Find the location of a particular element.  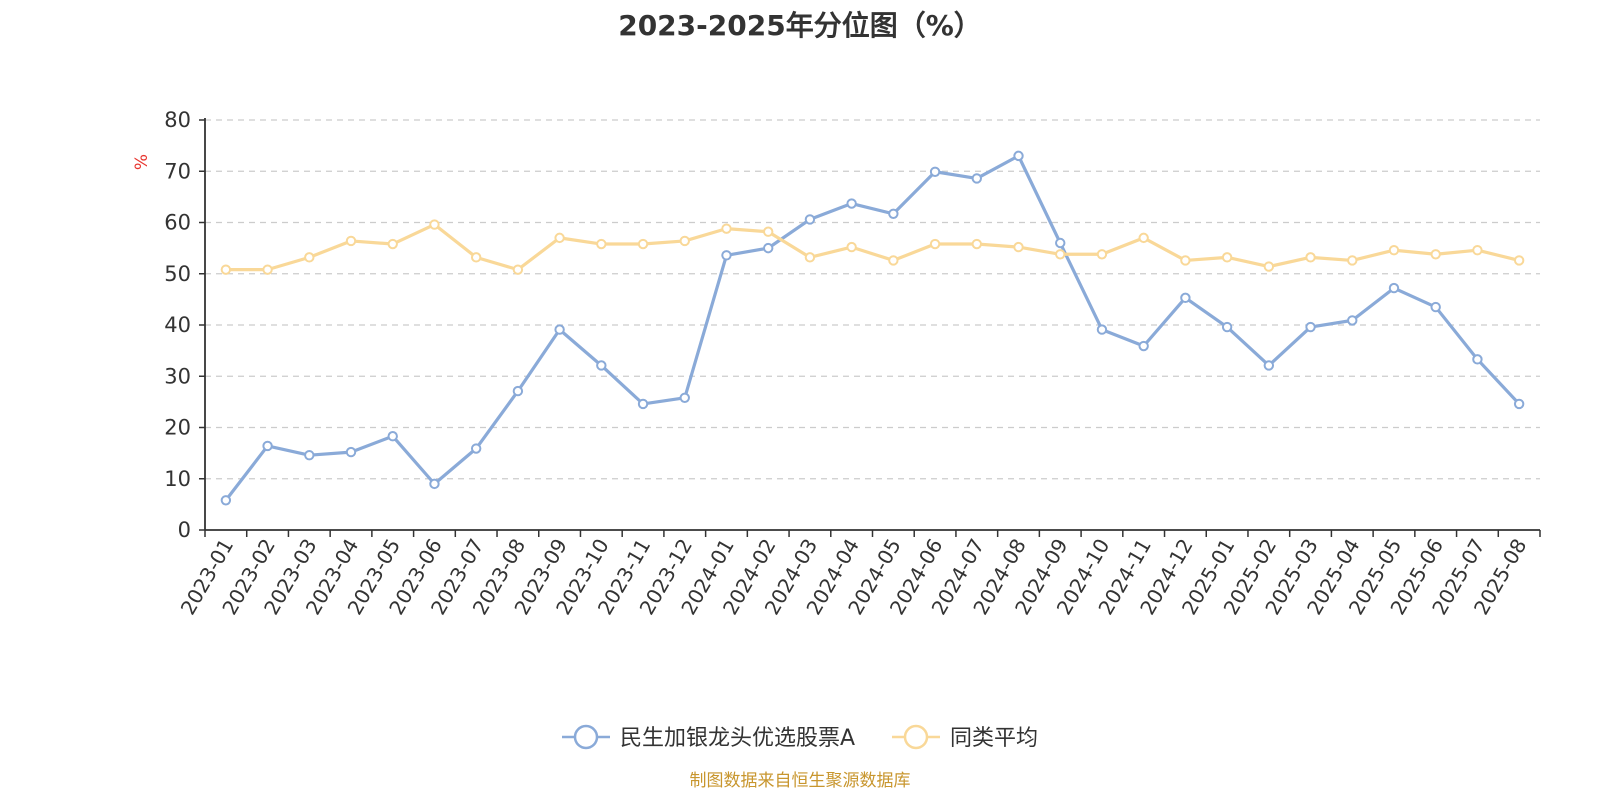

y-tick-label: 50 is located at coordinates (177, 274).